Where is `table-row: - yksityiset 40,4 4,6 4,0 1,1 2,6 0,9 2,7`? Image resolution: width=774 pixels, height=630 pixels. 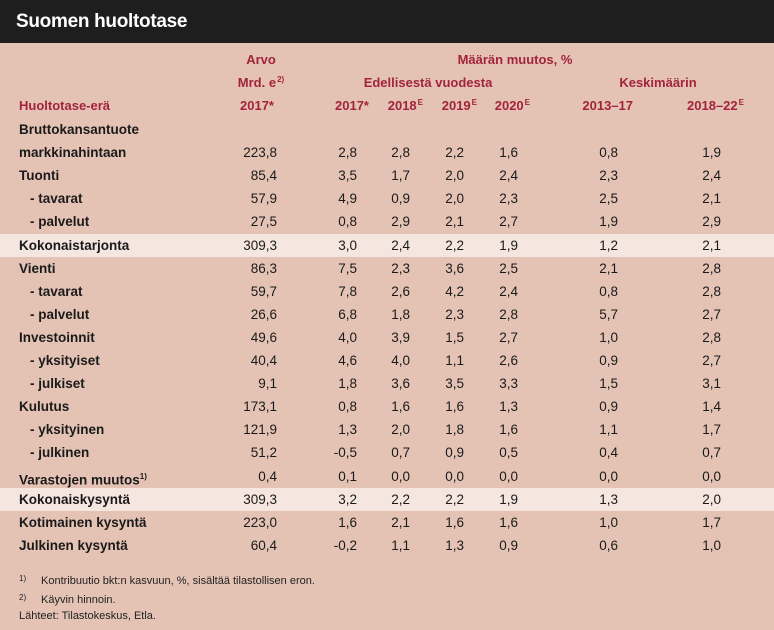 table-row: - yksityiset 40,4 4,6 4,0 1,1 2,6 0,9 2,7 is located at coordinates (387, 360).